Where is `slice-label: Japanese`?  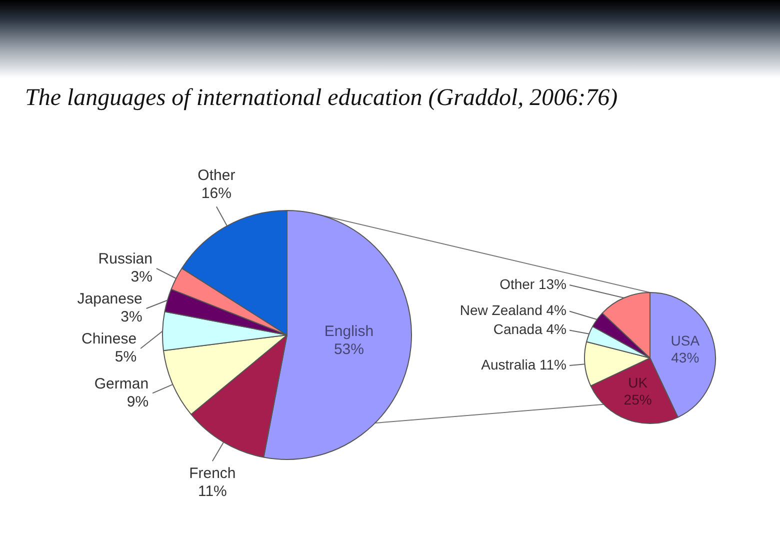 slice-label: Japanese is located at coordinates (109, 299).